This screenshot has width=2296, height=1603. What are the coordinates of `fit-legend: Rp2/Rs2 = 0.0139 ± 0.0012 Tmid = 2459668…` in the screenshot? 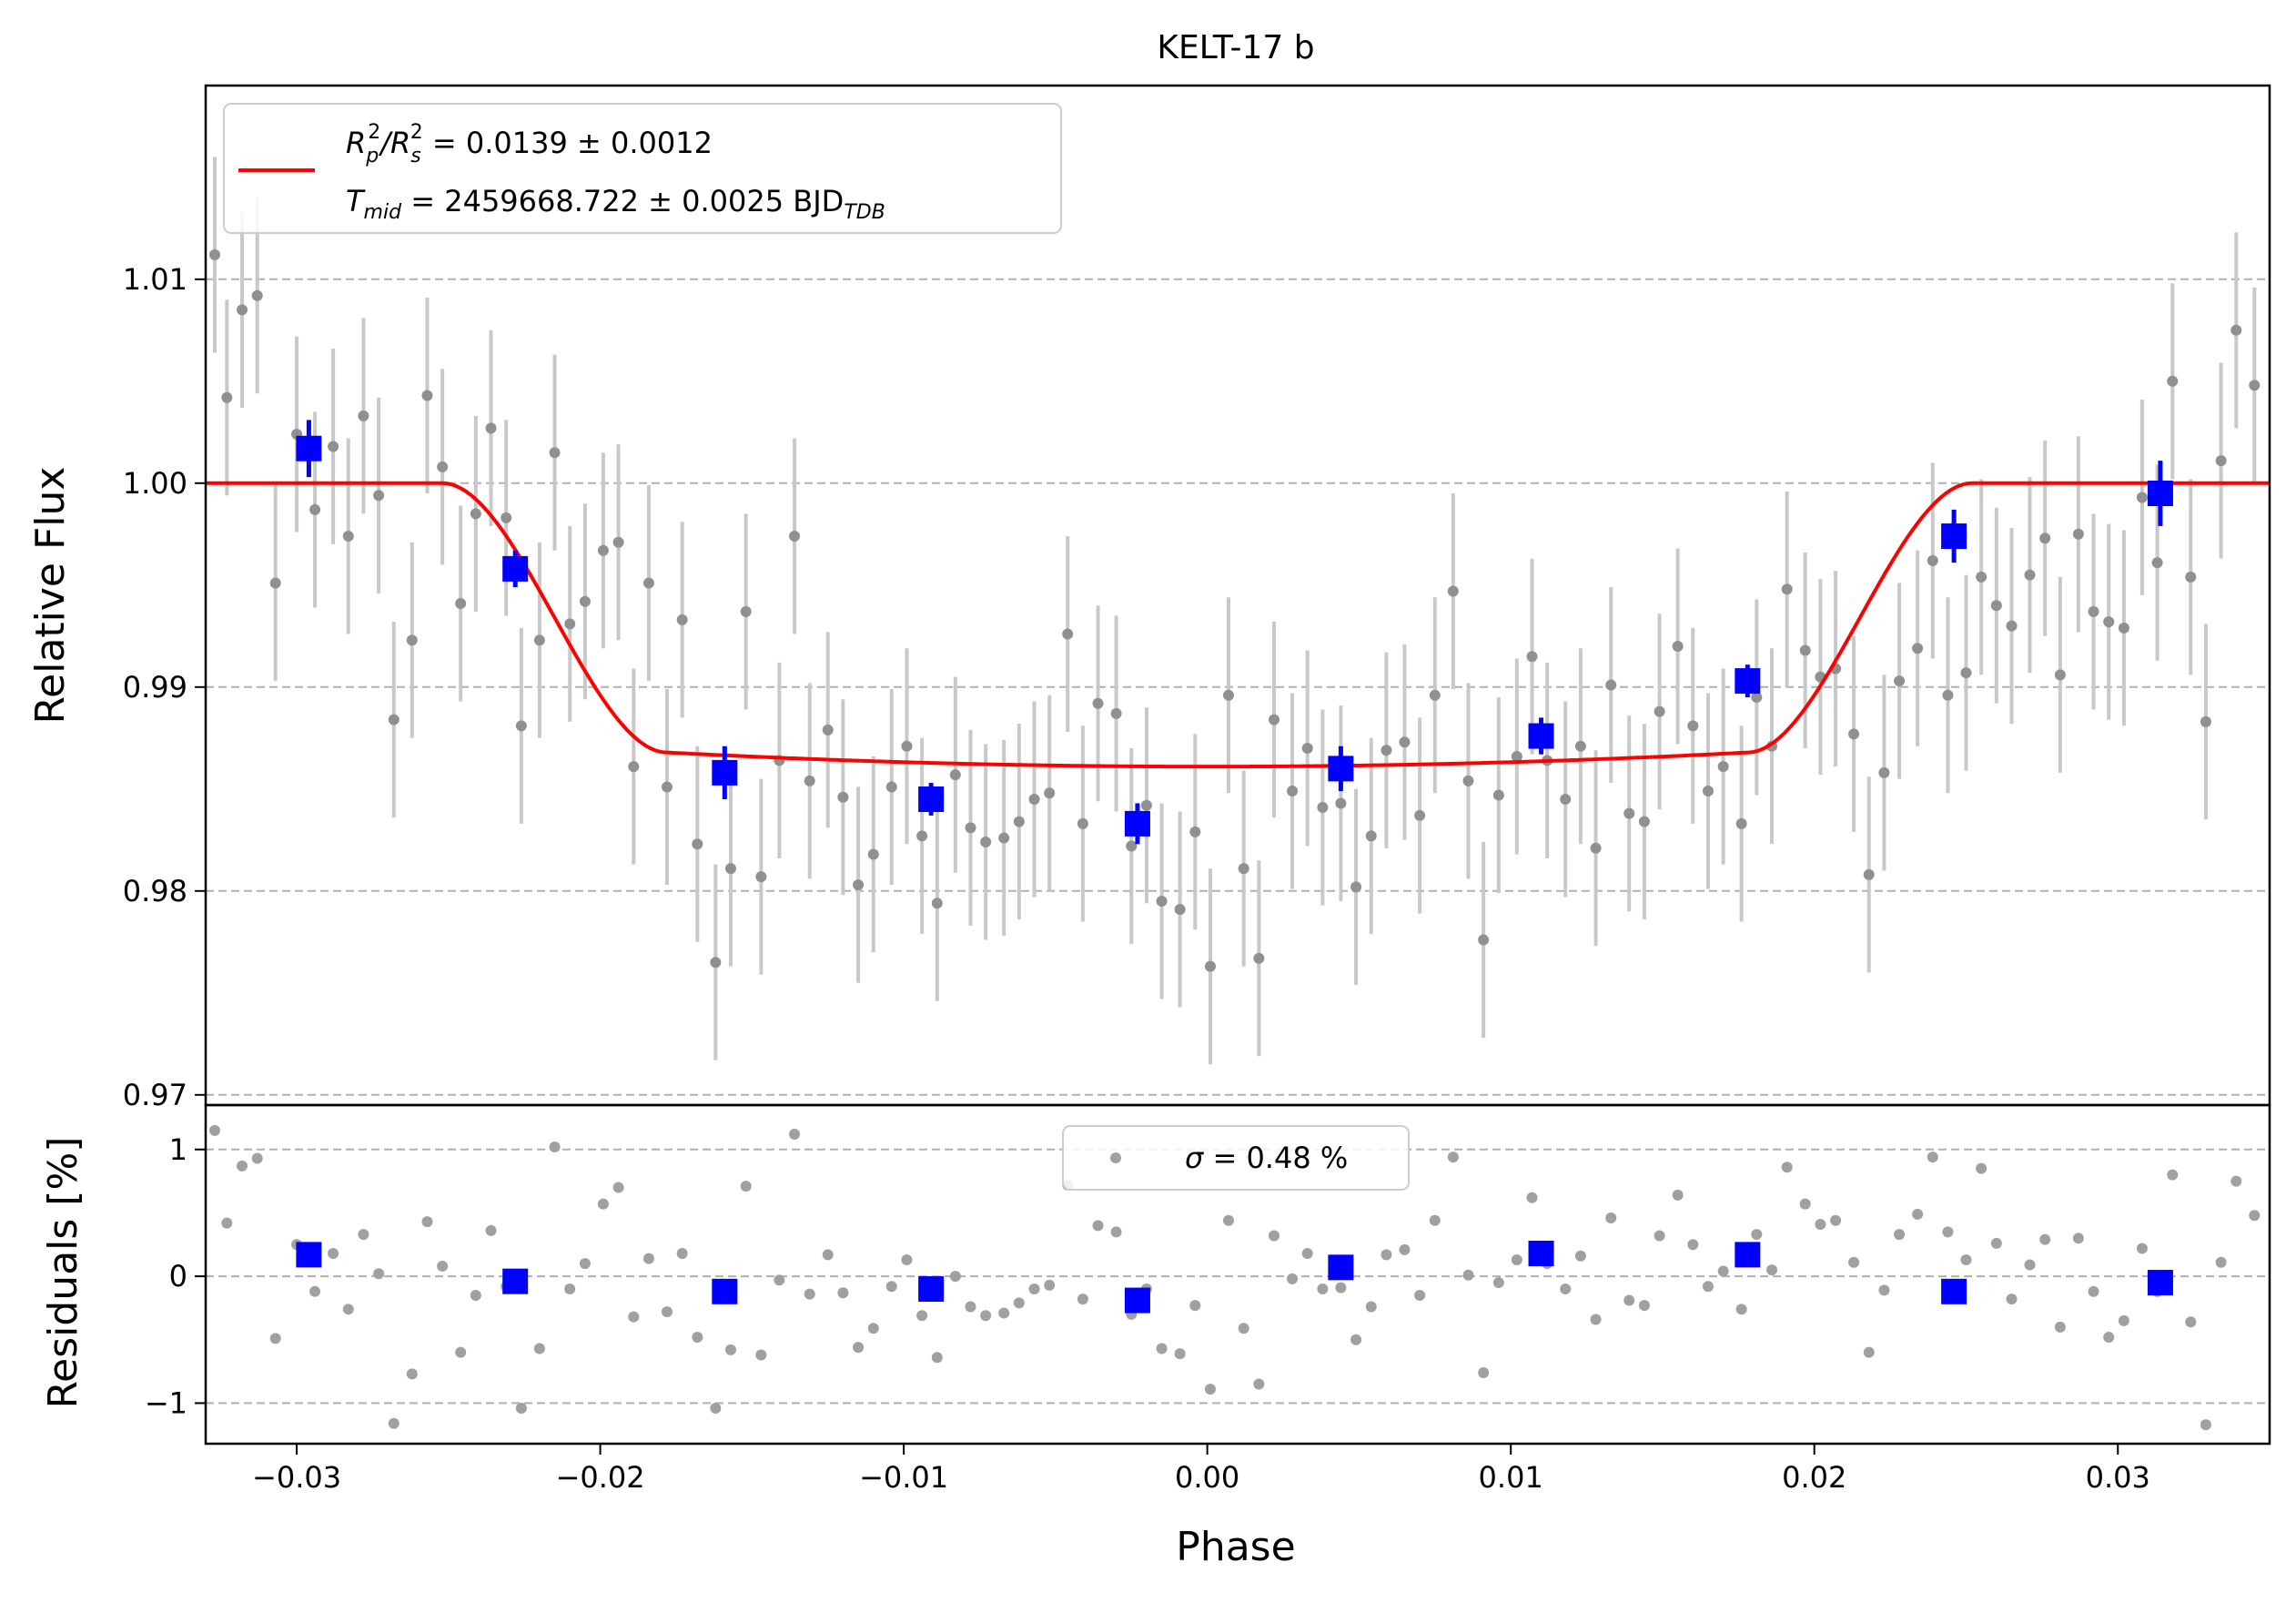 It's located at (642, 168).